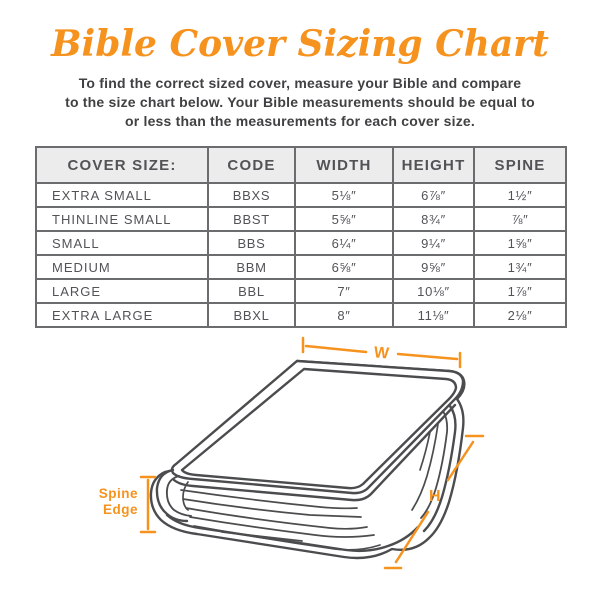 This screenshot has height=600, width=600. I want to click on column-header-width: WIDTH, so click(344, 165).